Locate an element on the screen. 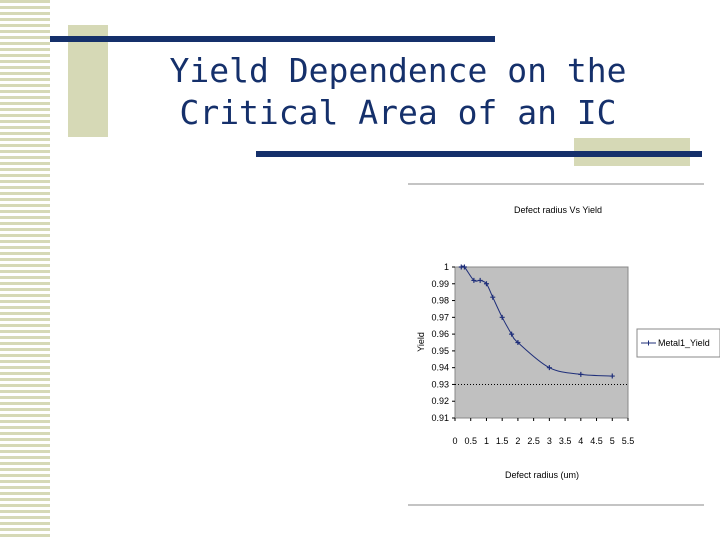  x-tick-label: 1 is located at coordinates (486, 441).